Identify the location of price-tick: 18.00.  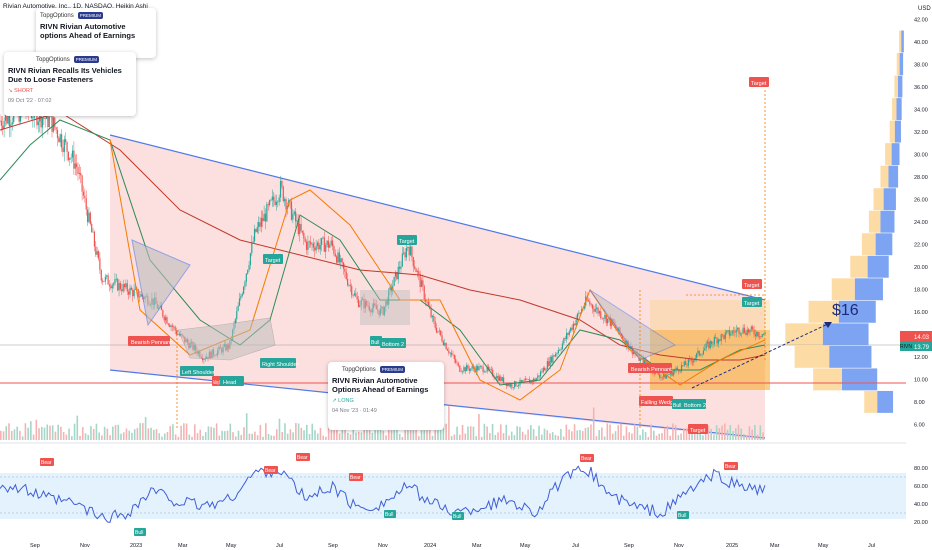
(921, 291).